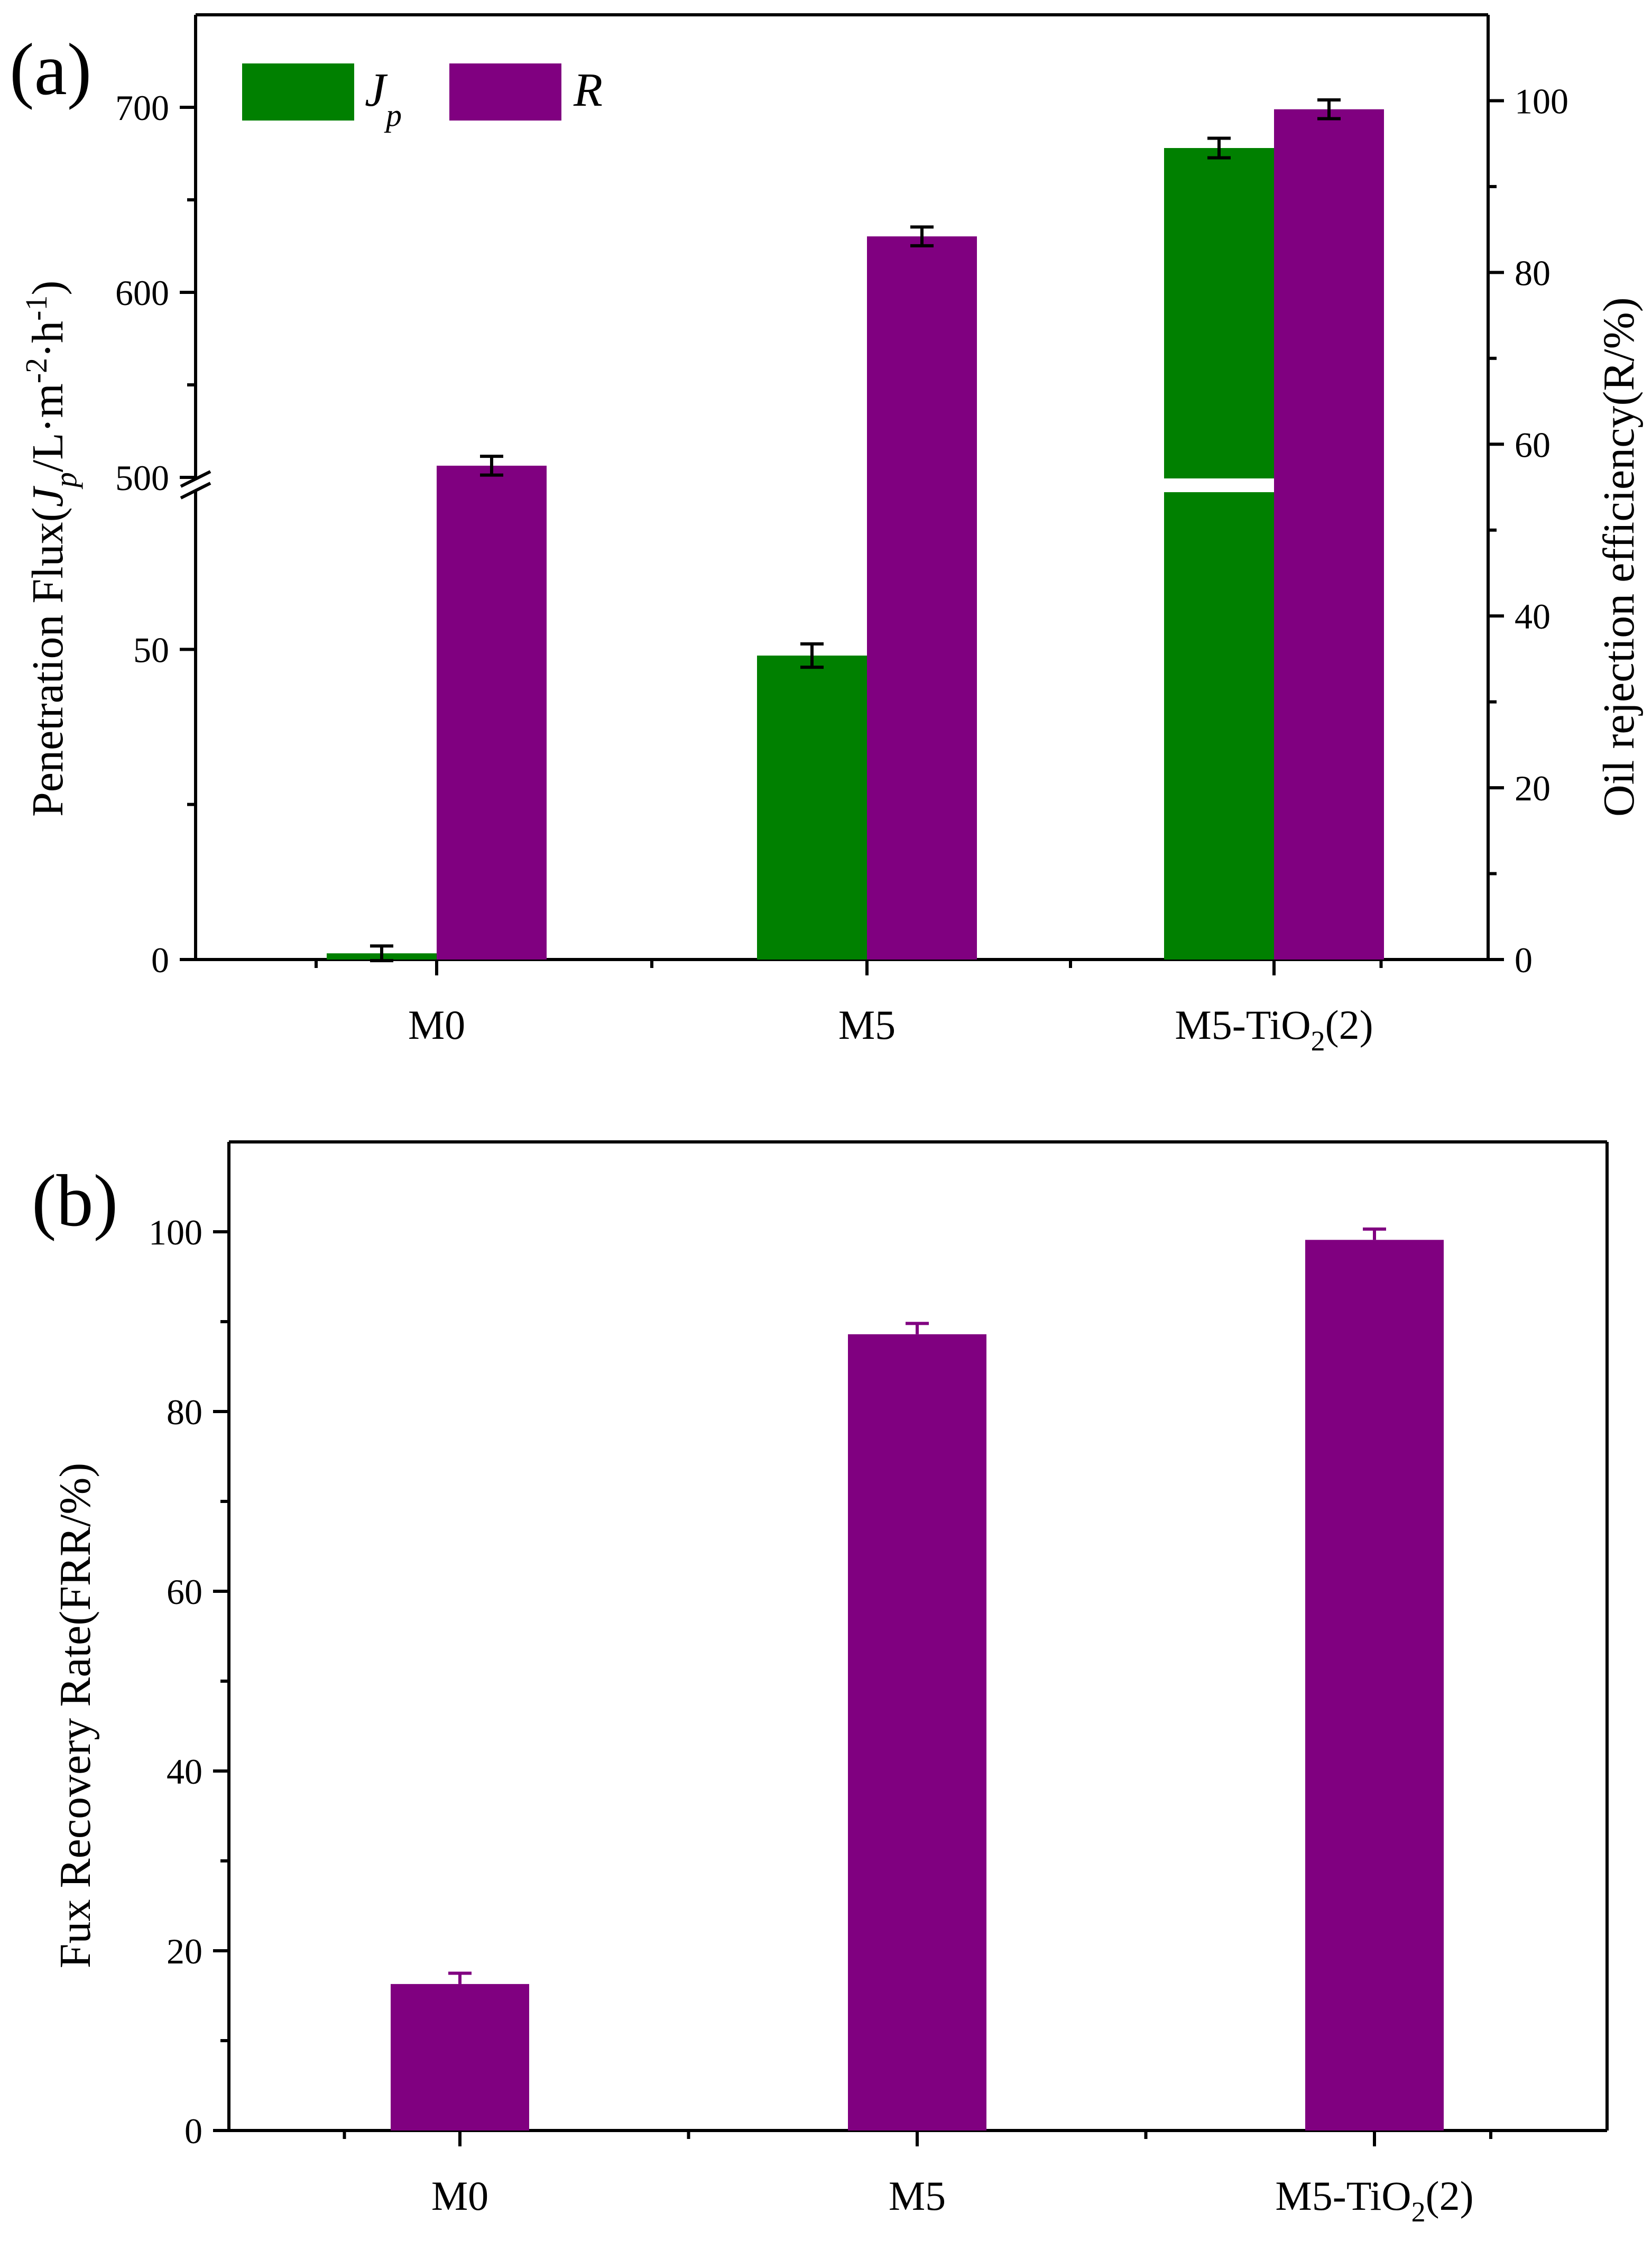 This screenshot has height=2241, width=1652. What do you see at coordinates (1533, 788) in the screenshot?
I see `right-tick-label: 20` at bounding box center [1533, 788].